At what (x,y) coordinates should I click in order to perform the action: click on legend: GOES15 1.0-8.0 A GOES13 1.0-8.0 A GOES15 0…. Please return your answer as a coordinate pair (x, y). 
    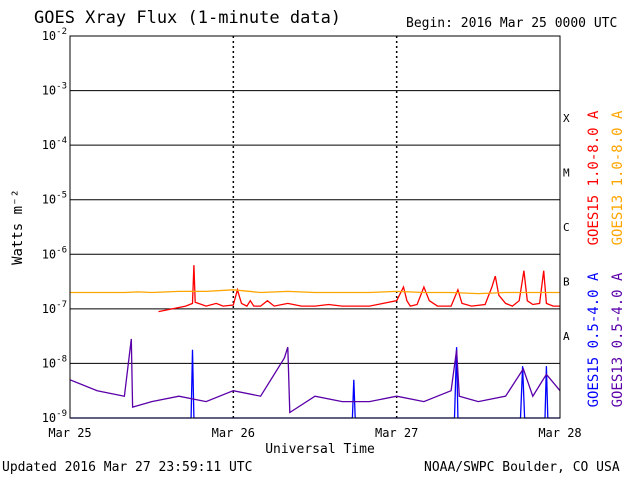
    Looking at the image, I should click on (606, 258).